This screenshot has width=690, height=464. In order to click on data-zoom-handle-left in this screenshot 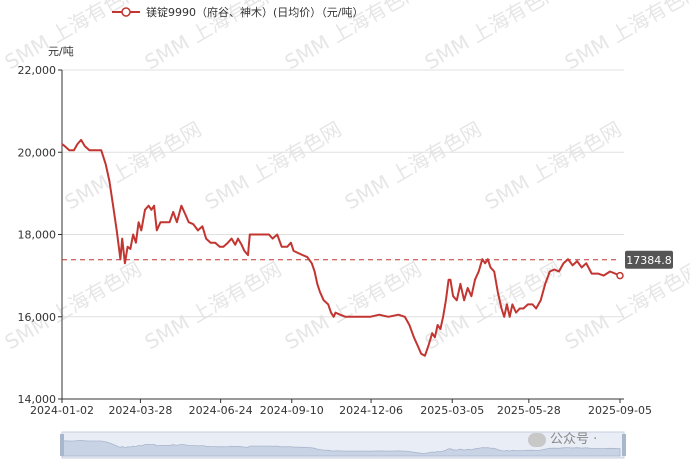, I will do `click(62, 445)`.